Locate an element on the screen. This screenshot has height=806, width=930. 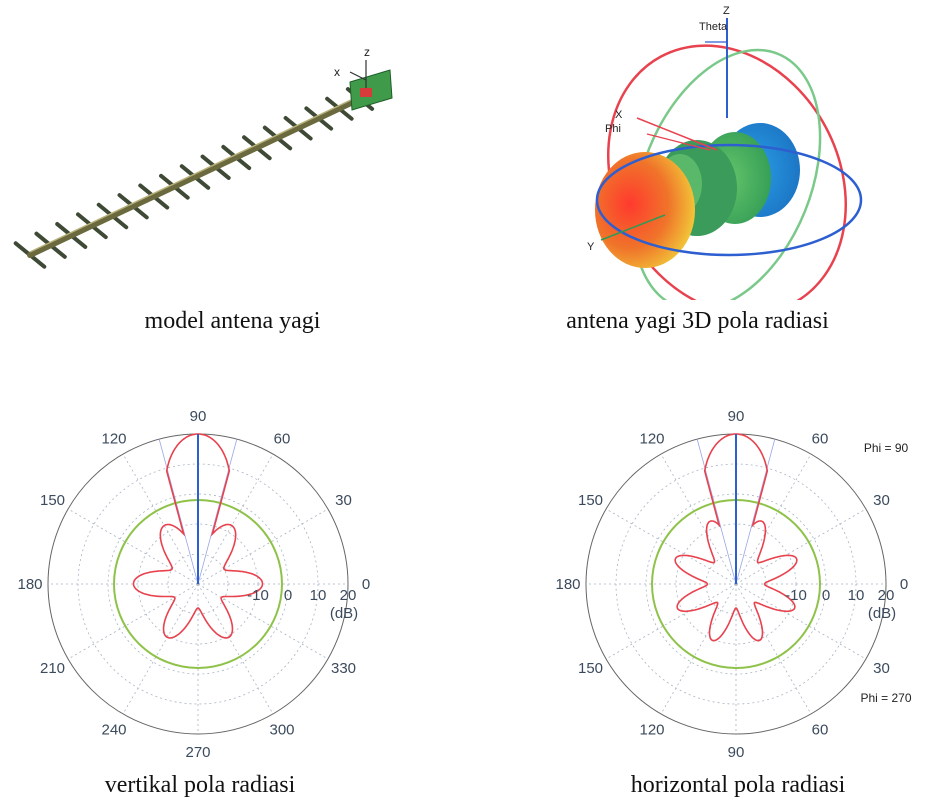
polar-angle-tick: 240 is located at coordinates (113, 730).